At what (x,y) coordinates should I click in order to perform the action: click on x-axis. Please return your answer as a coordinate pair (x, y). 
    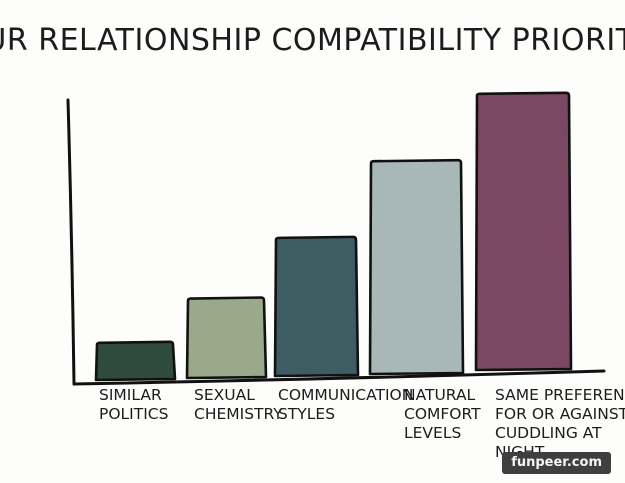
    Looking at the image, I should click on (339, 377).